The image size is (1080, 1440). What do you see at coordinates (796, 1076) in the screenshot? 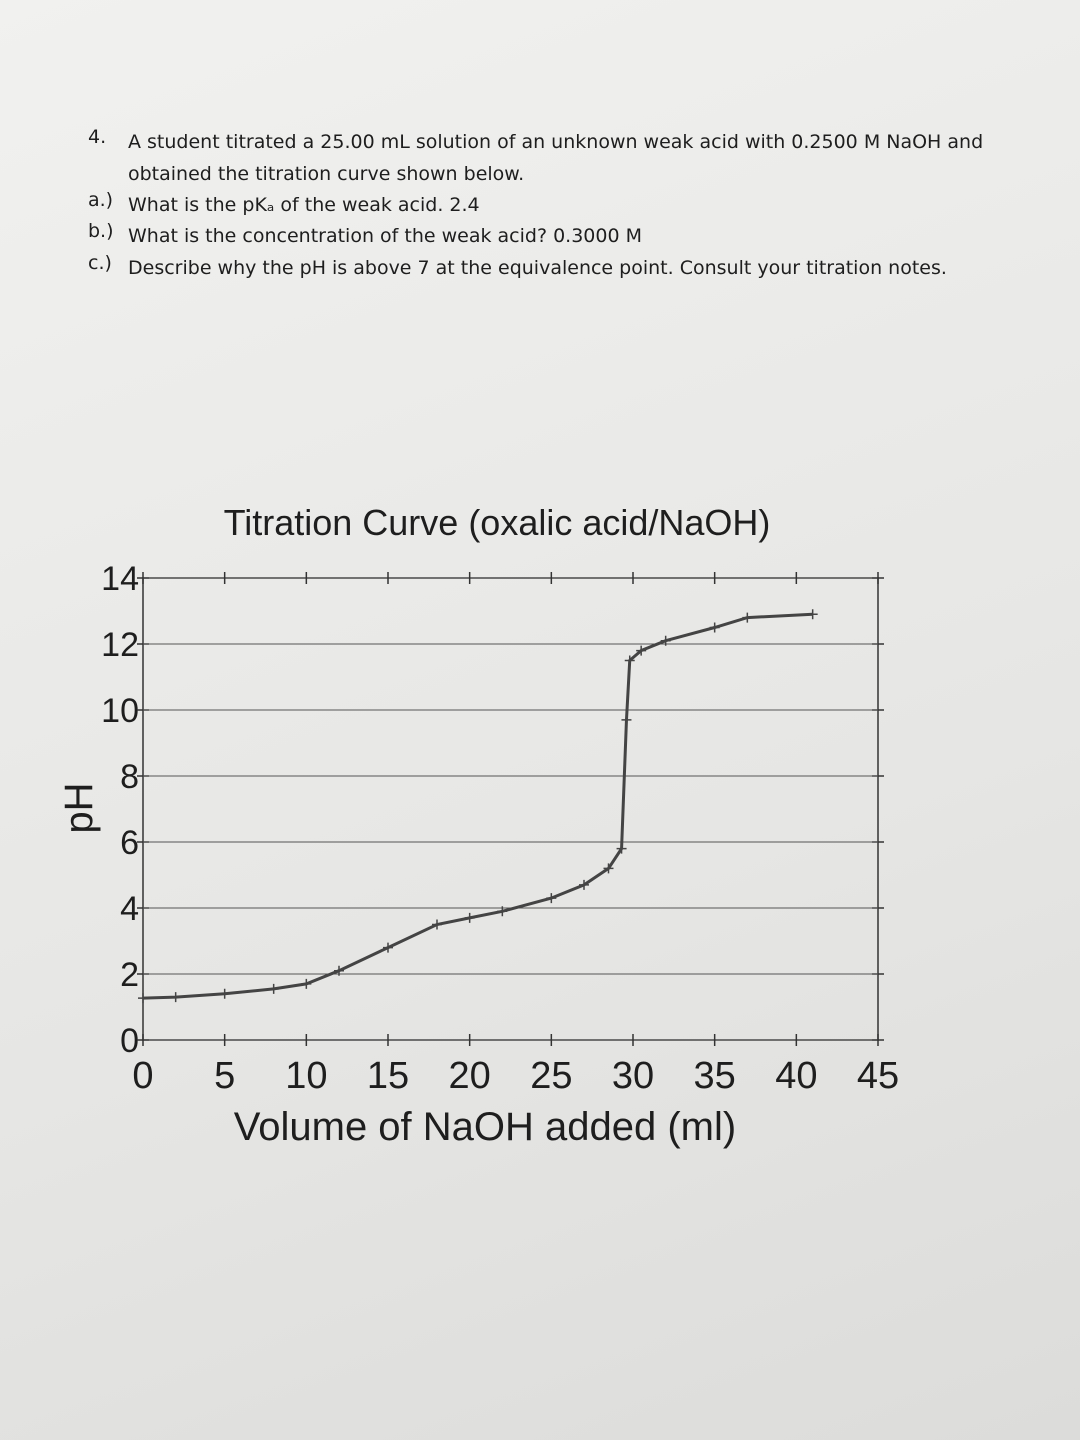
I see `x-tick-label: 40` at bounding box center [796, 1076].